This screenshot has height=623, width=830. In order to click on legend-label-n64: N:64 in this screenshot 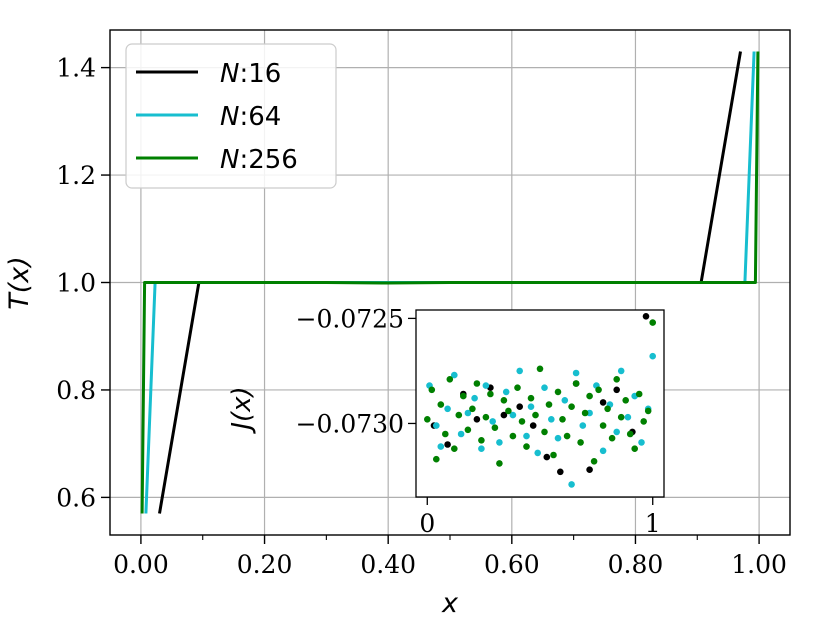, I will do `click(250, 117)`.